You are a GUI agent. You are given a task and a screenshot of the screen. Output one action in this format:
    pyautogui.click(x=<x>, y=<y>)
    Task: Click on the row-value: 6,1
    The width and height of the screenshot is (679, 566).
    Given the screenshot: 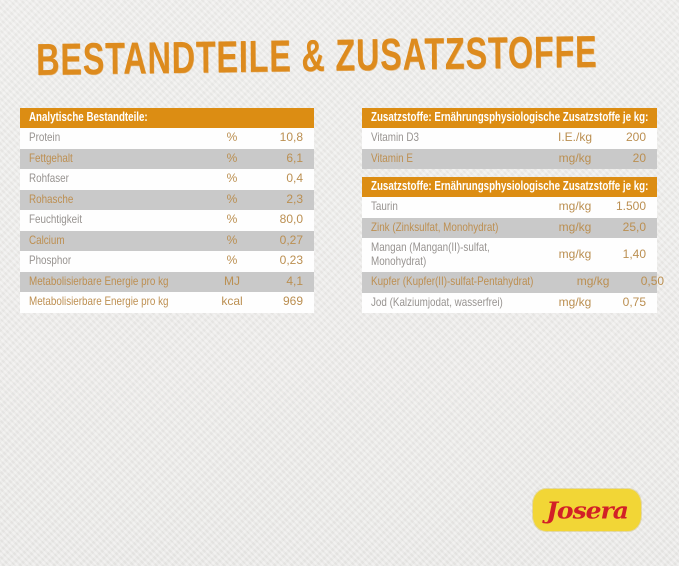 What is the action you would take?
    pyautogui.click(x=294, y=157)
    